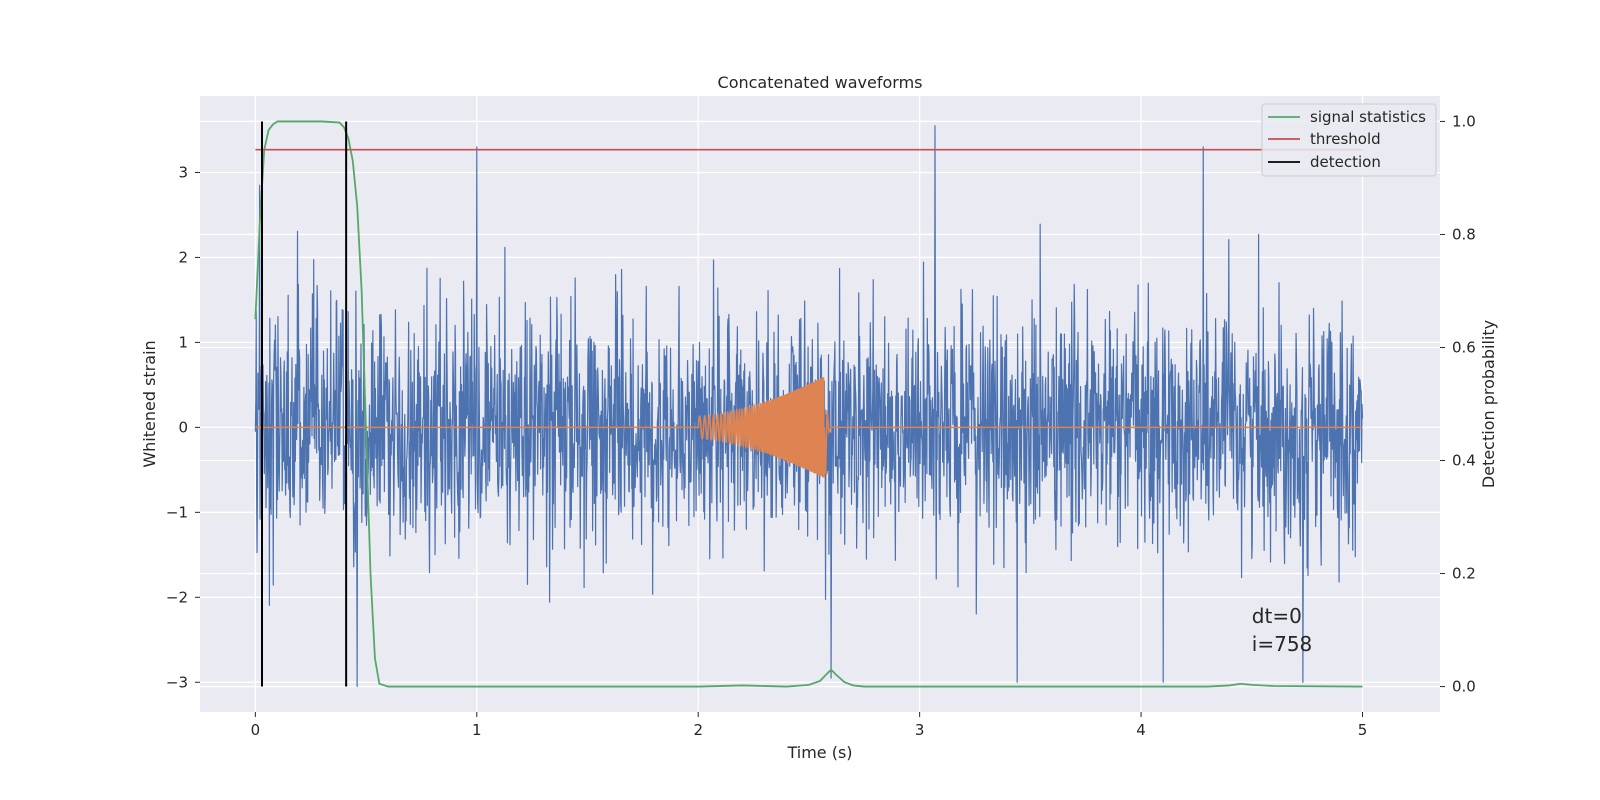  Describe the element at coordinates (1345, 139) in the screenshot. I see `legend-label-threshold: threshold` at that location.